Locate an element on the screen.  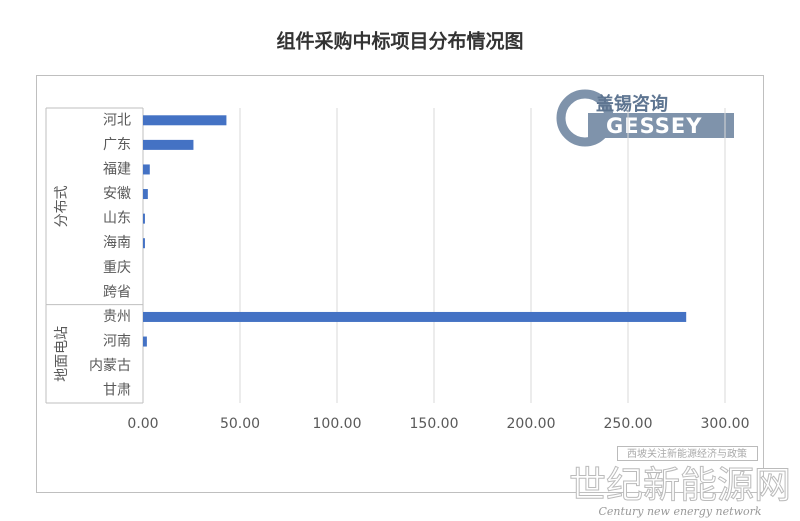
y-tick-label: 河北 is located at coordinates (117, 120).